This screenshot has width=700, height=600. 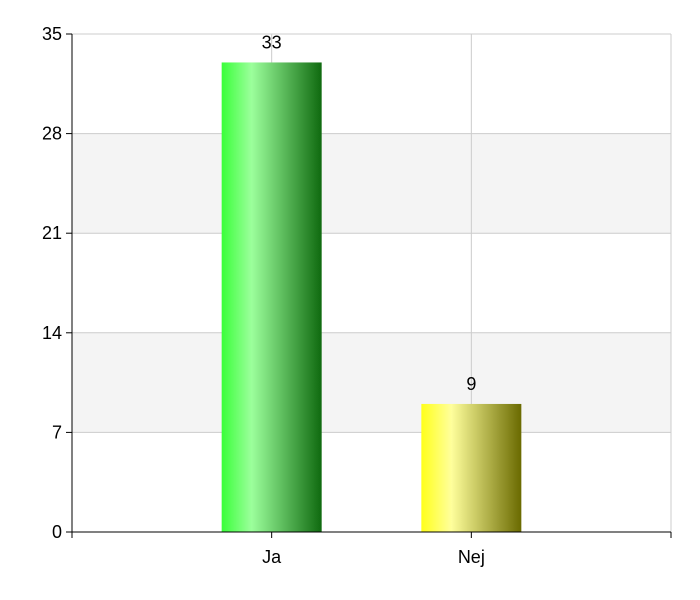 What do you see at coordinates (272, 557) in the screenshot?
I see `x-tick-label: Ja` at bounding box center [272, 557].